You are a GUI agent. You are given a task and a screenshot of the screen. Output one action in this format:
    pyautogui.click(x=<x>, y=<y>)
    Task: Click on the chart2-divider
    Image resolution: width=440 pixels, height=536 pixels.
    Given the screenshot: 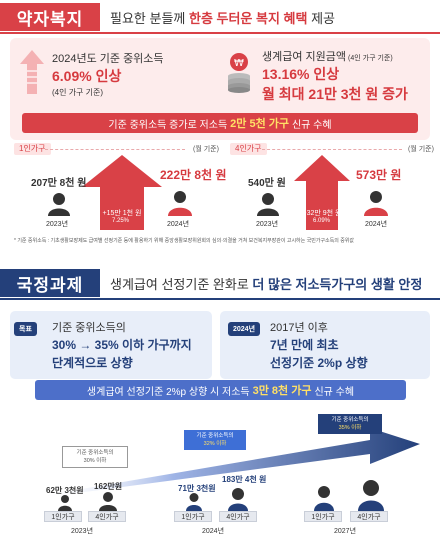 What is the action you would take?
    pyautogui.click(x=332, y=149)
    